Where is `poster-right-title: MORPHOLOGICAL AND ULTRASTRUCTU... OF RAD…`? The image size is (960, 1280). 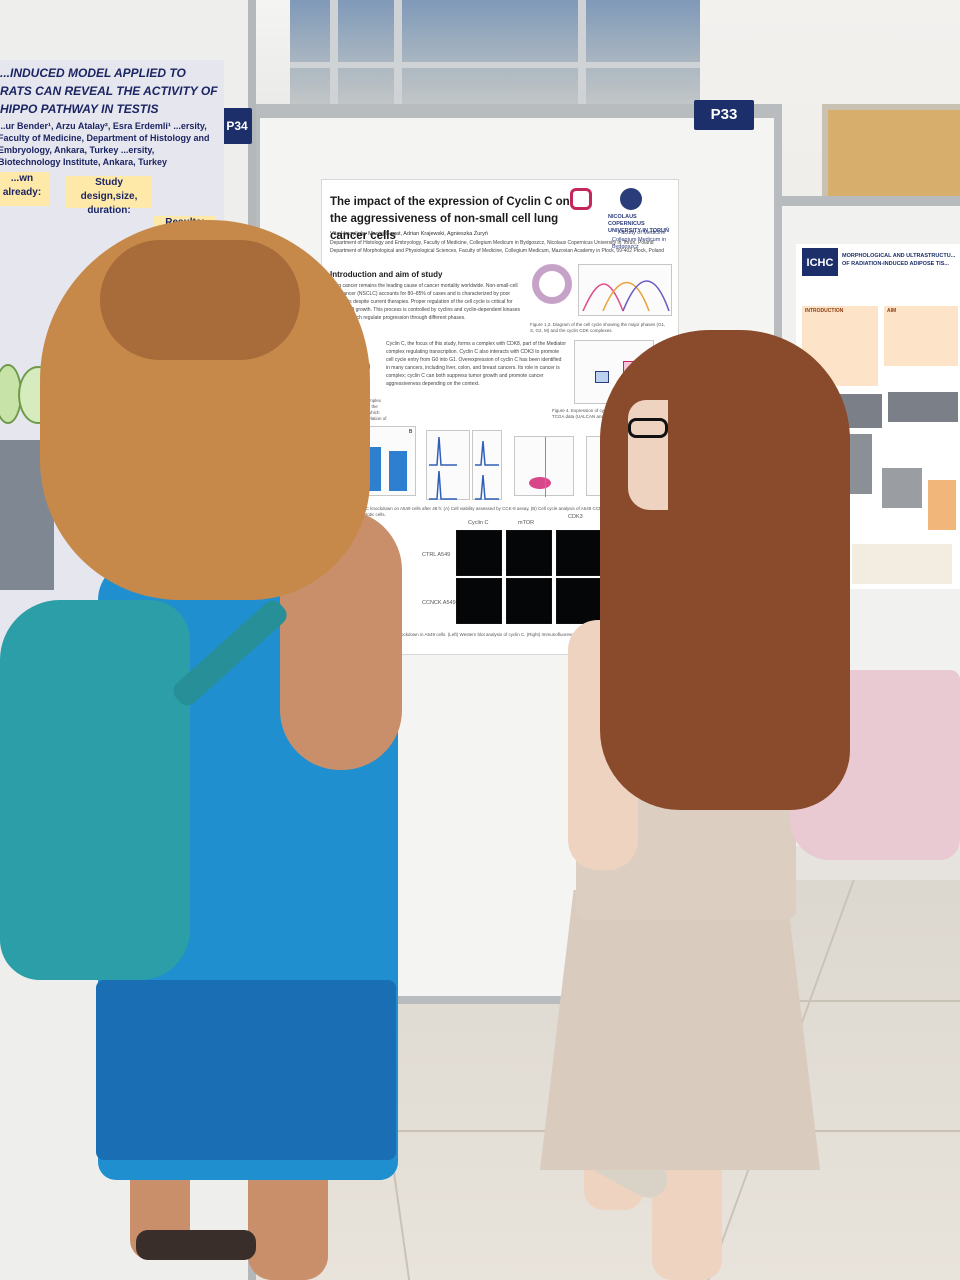
poster-right-title: MORPHOLOGICAL AND ULTRASTRUCTU... OF RAD… is located at coordinates (899, 260).